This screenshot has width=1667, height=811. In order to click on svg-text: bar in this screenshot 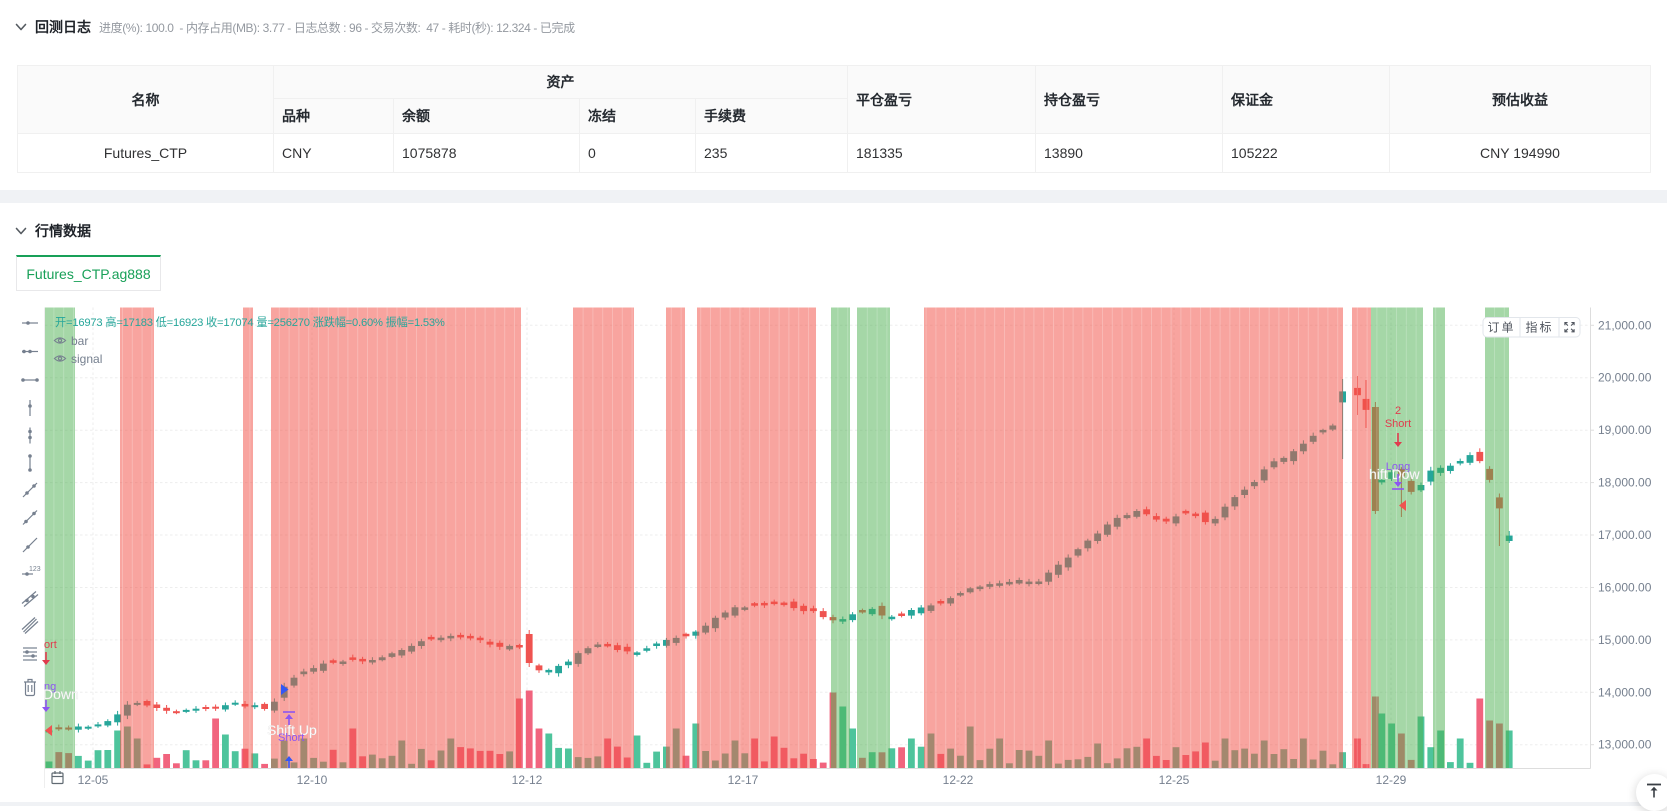, I will do `click(79, 341)`.